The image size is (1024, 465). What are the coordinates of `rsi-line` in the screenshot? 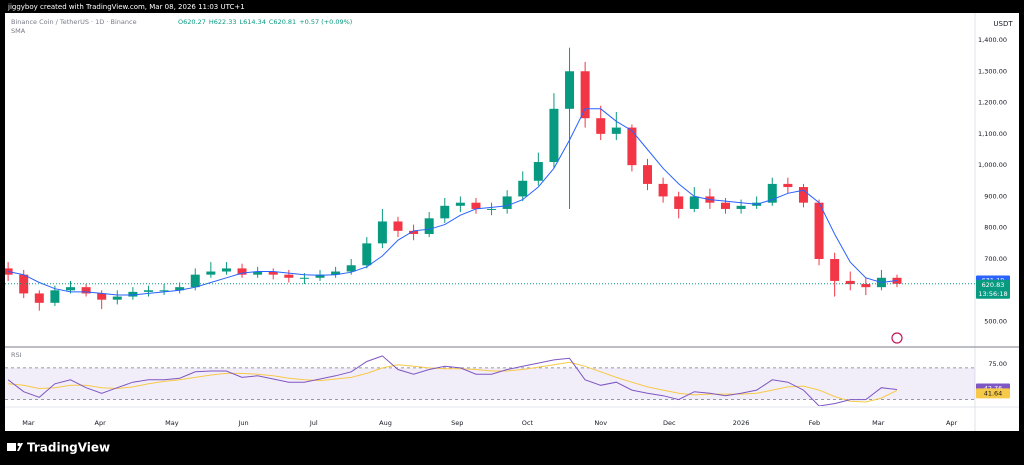 It's located at (452, 380).